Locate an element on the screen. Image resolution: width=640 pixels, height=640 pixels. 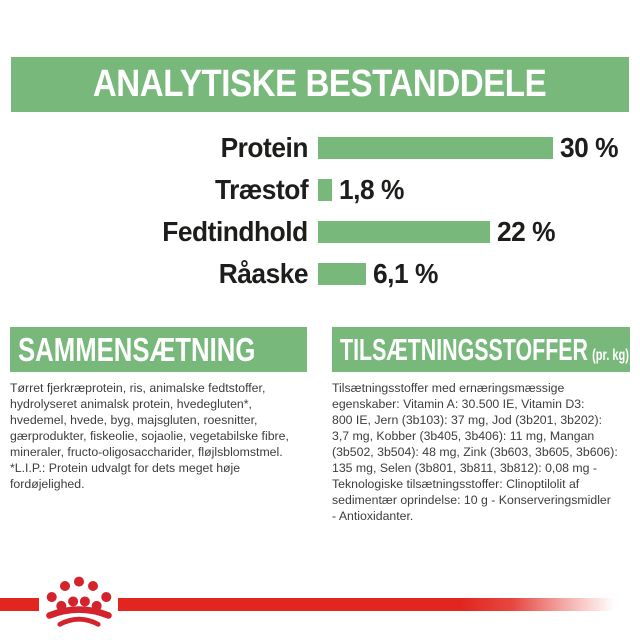
chart-category-text: Træstof is located at coordinates (261, 189).